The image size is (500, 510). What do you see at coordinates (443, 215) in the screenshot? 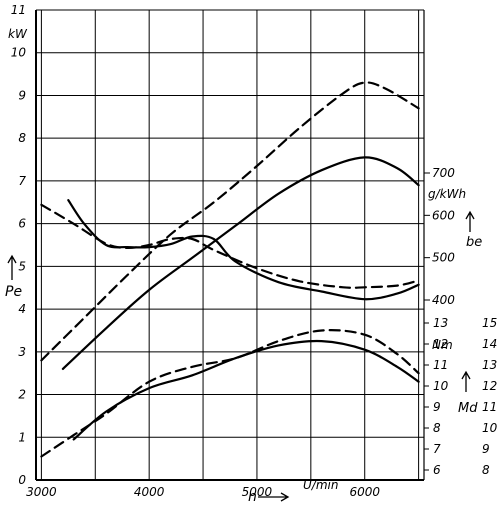
I see `be-tick-label: 600` at bounding box center [443, 215].